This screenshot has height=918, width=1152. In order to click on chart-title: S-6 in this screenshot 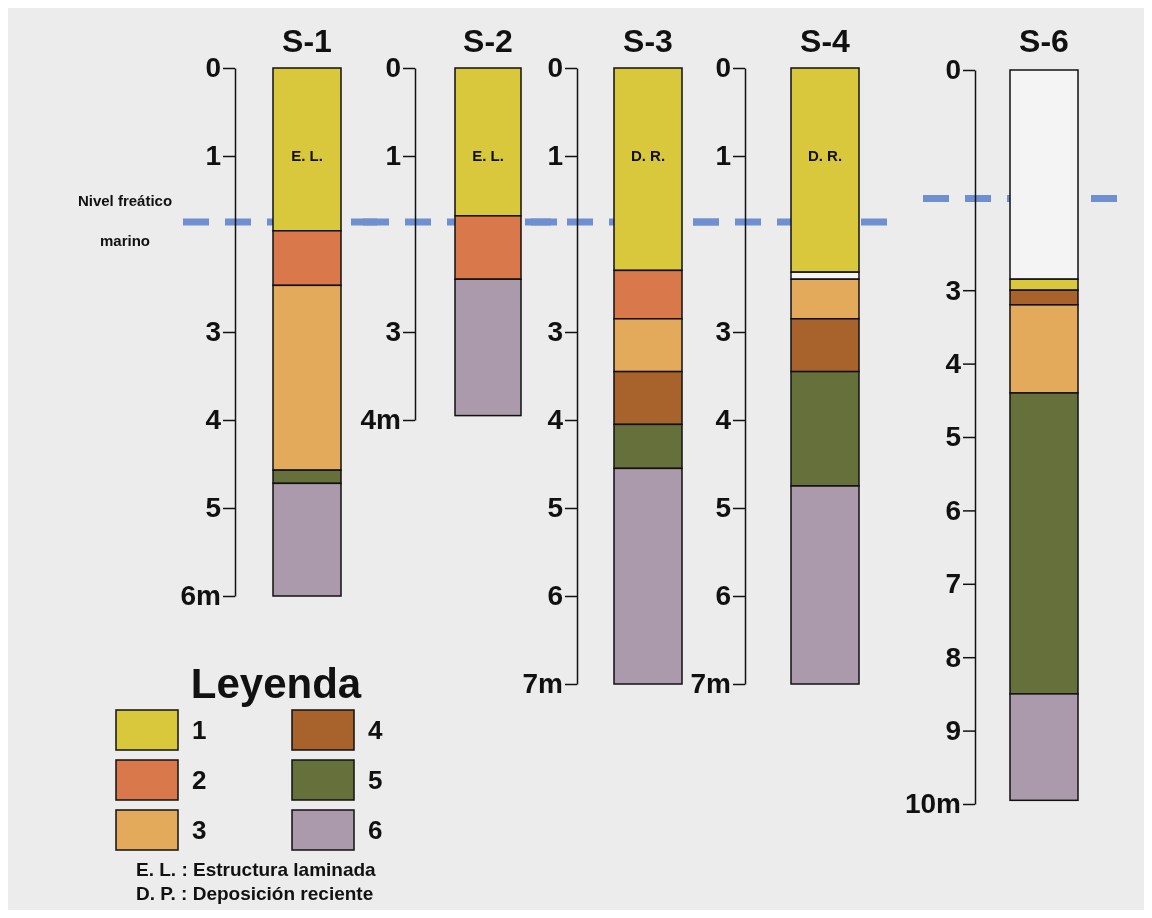, I will do `click(1044, 41)`.